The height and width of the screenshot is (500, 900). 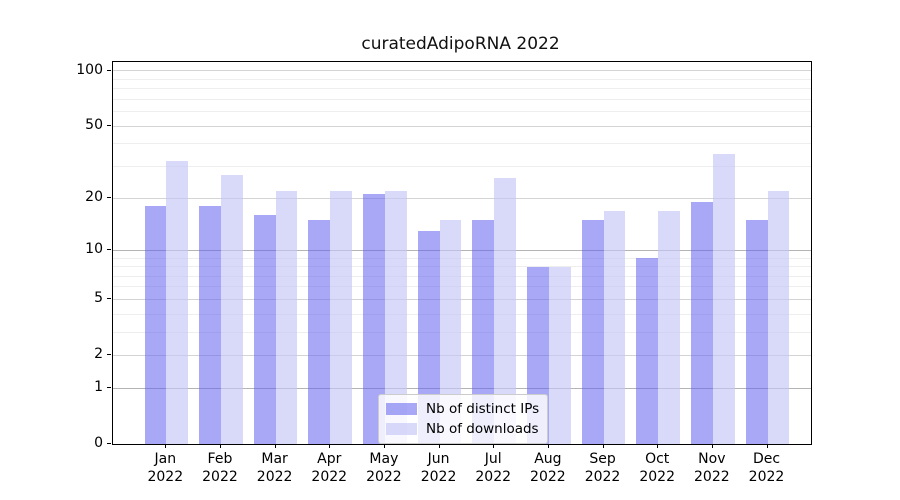 What do you see at coordinates (778, 317) in the screenshot?
I see `bar-downloads-dec` at bounding box center [778, 317].